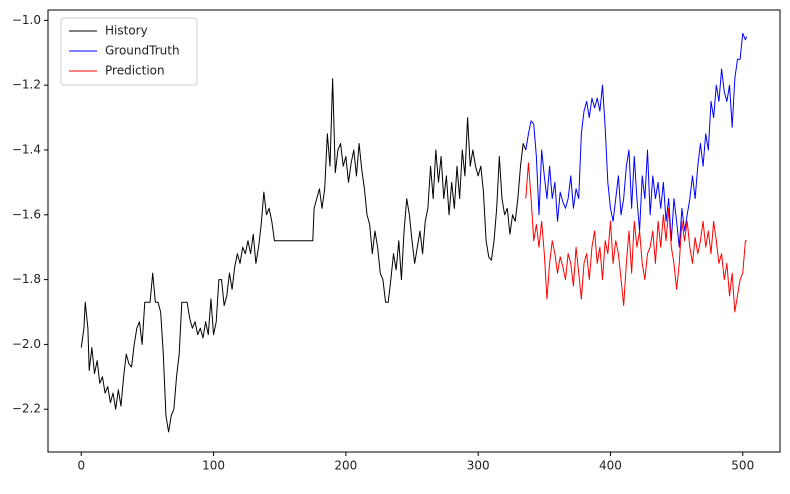 The height and width of the screenshot is (494, 790). I want to click on legend-label: GroundTruth, so click(142, 51).